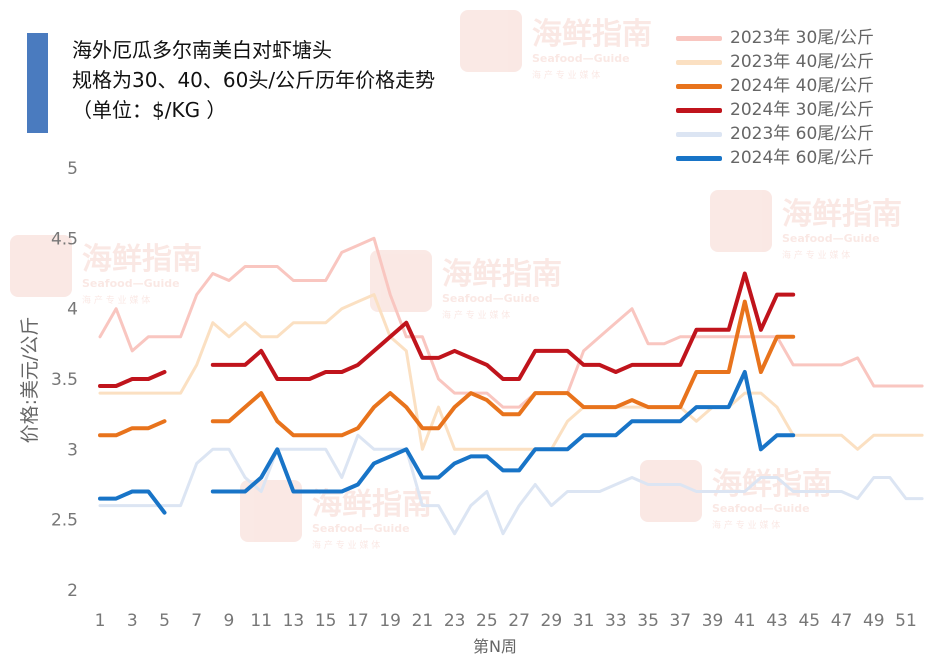  What do you see at coordinates (713, 621) in the screenshot?
I see `x-tick-label: 39` at bounding box center [713, 621].